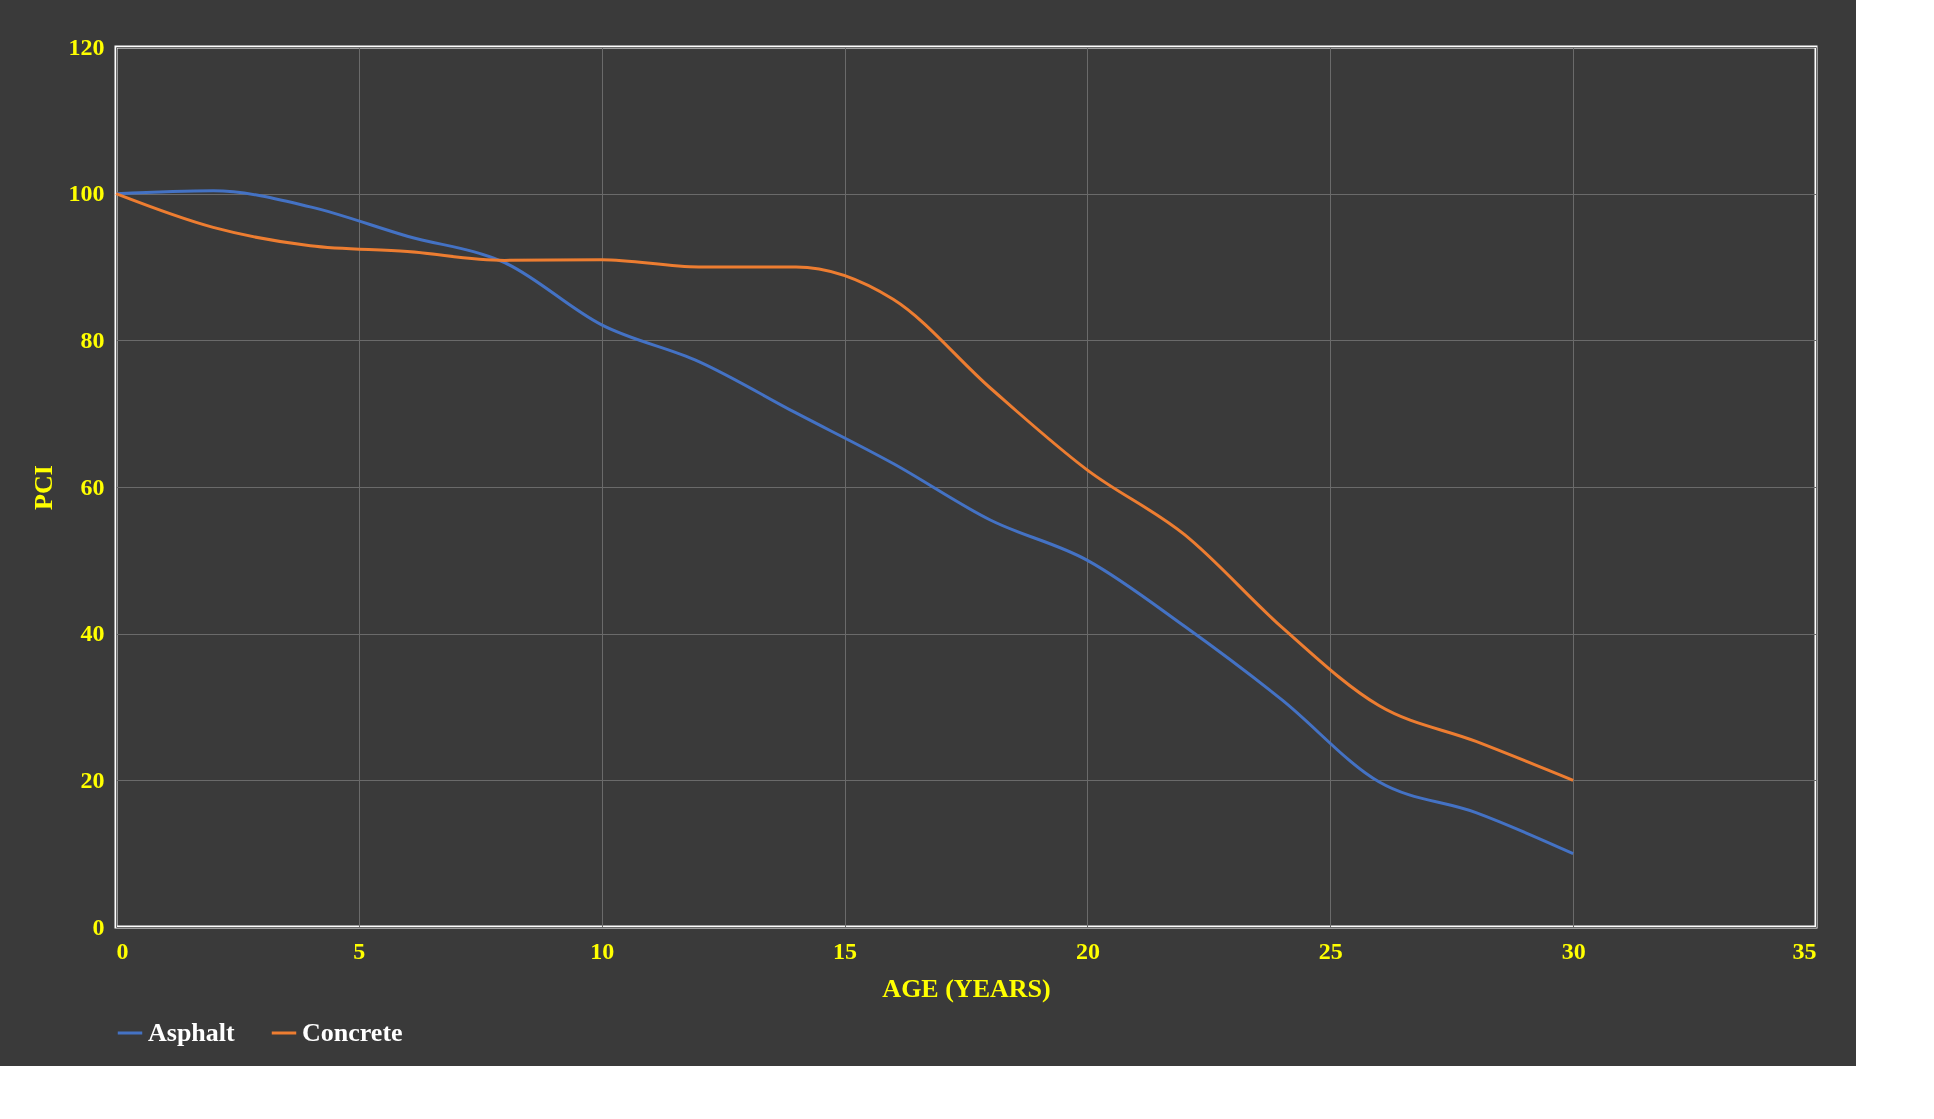 The height and width of the screenshot is (1119, 1934). I want to click on x-tick-label: 15, so click(845, 950).